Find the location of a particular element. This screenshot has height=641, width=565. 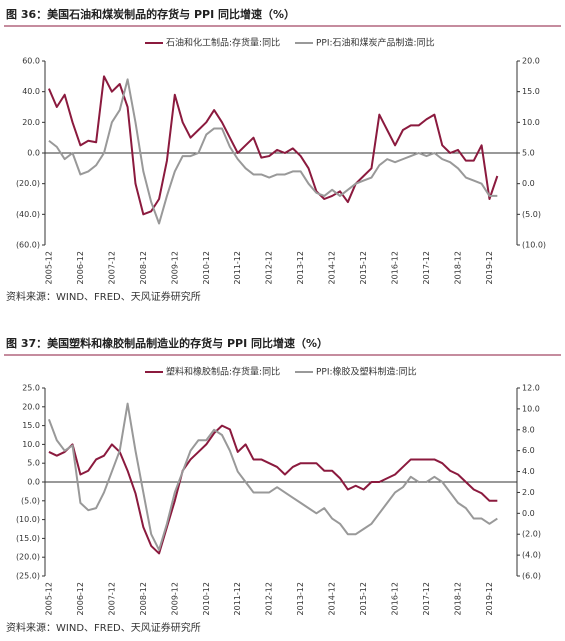

legend-label: 石油和化工制品:存货量:同比 is located at coordinates (223, 43).